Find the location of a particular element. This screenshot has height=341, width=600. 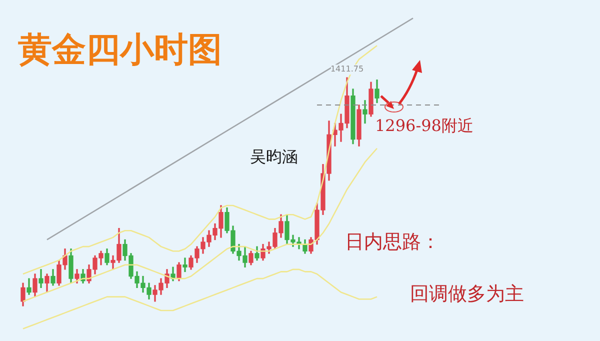

ref-line-label: 1296-98附近 is located at coordinates (424, 126).